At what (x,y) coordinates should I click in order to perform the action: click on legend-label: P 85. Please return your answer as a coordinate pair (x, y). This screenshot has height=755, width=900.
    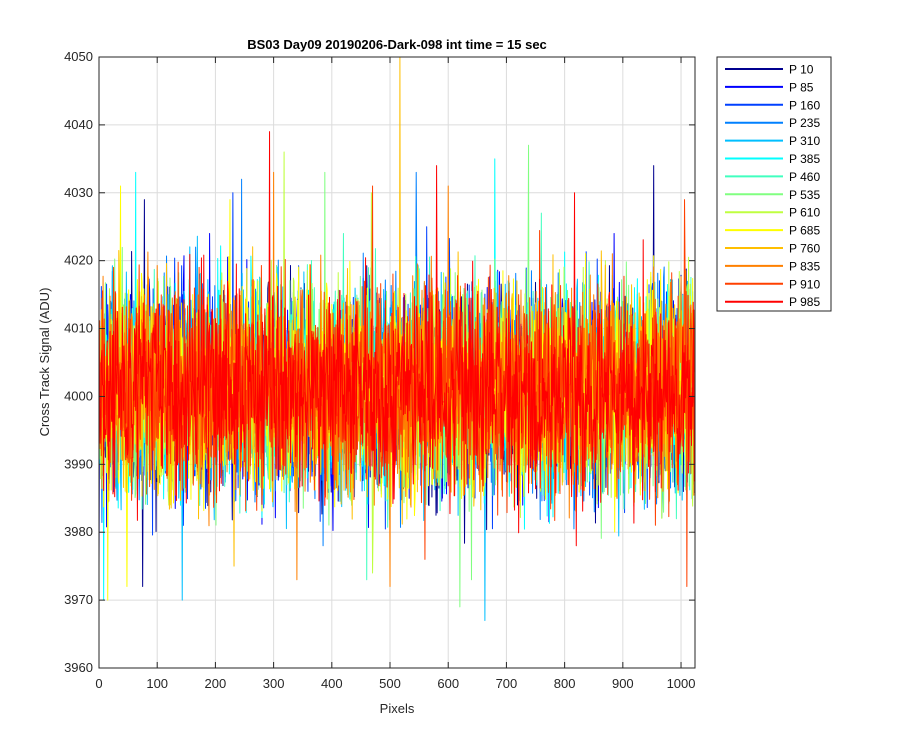
    Looking at the image, I should click on (801, 87).